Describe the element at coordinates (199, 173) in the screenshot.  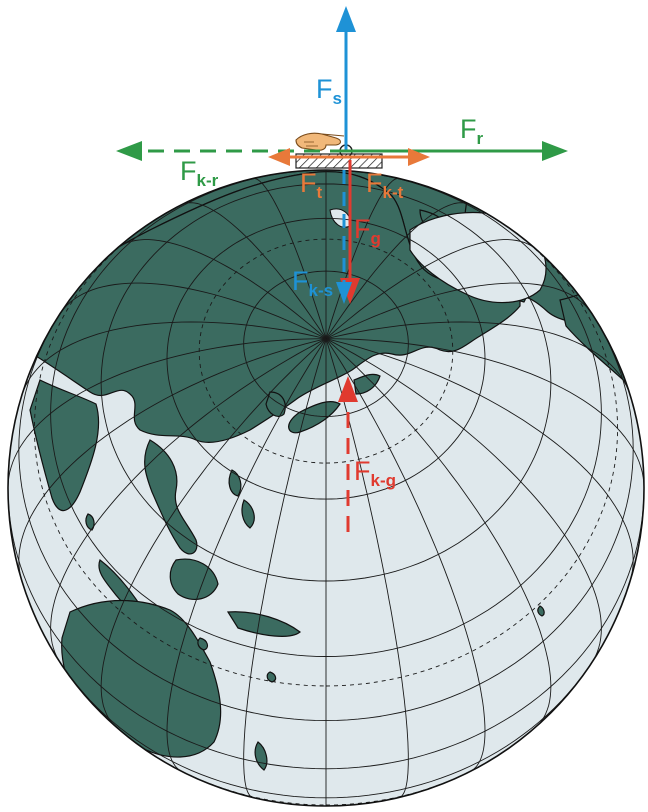
I see `label-f-kr: Fk-r` at that location.